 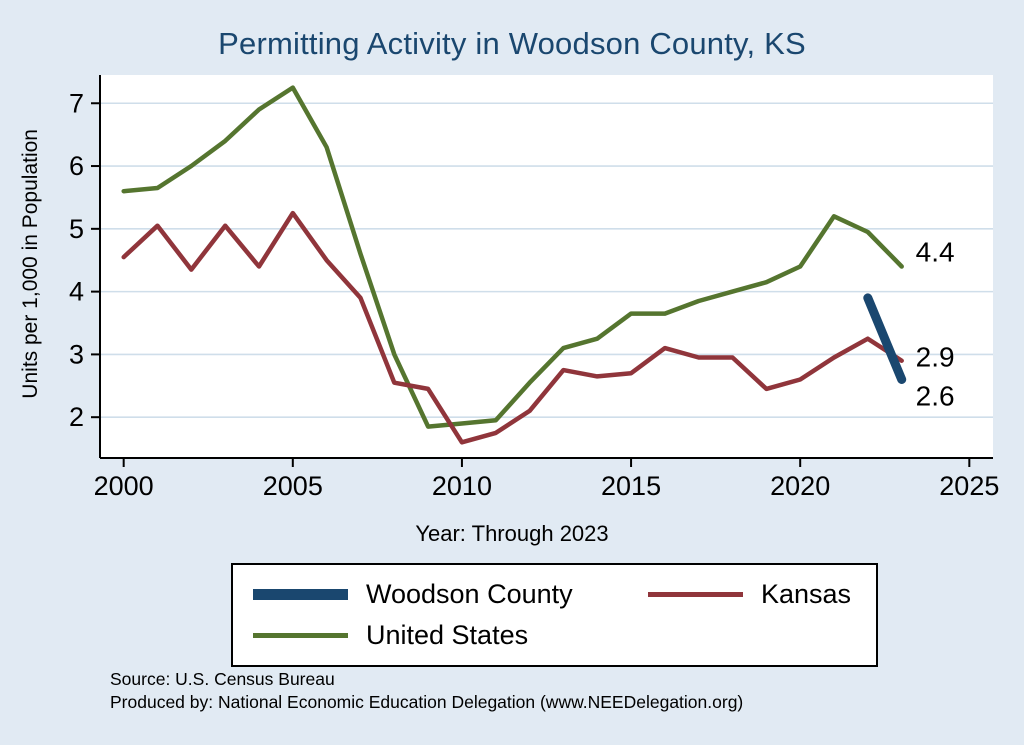 I want to click on series-line-woodson-county, so click(x=885, y=338).